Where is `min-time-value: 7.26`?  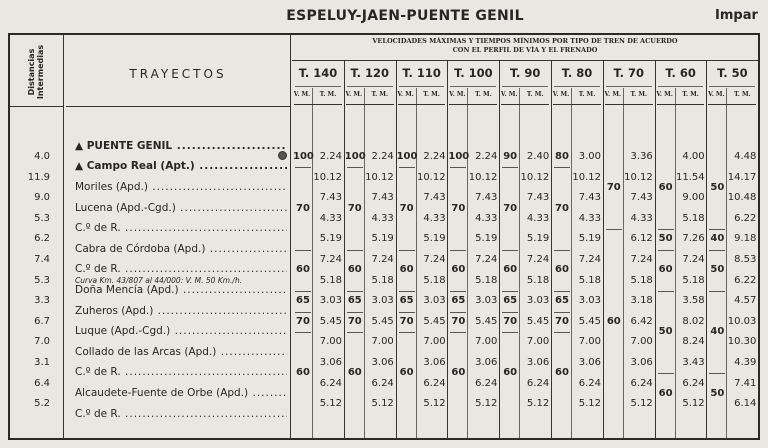
min-time-value: 7.26 is located at coordinates (693, 239).